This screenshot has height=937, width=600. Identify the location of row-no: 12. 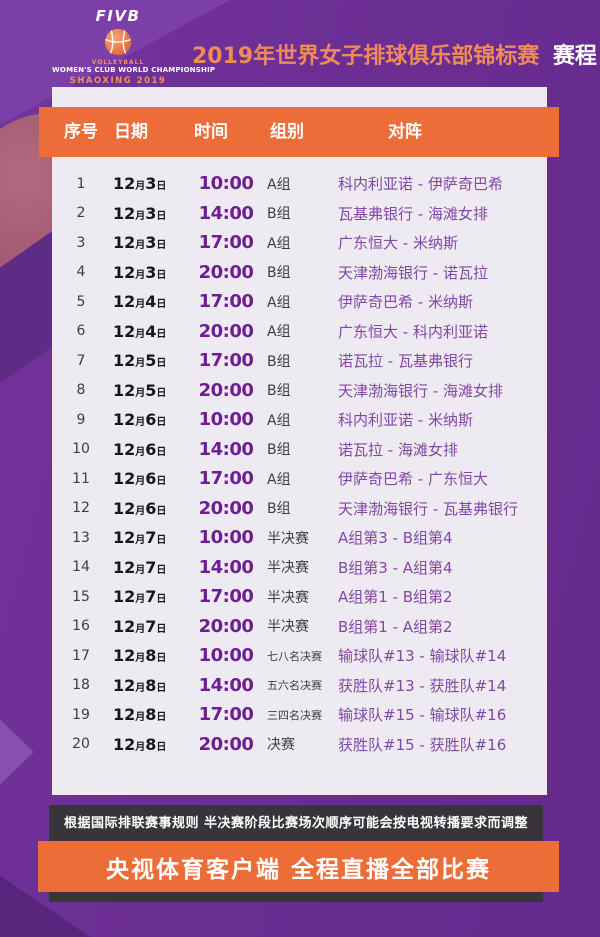
(81, 508).